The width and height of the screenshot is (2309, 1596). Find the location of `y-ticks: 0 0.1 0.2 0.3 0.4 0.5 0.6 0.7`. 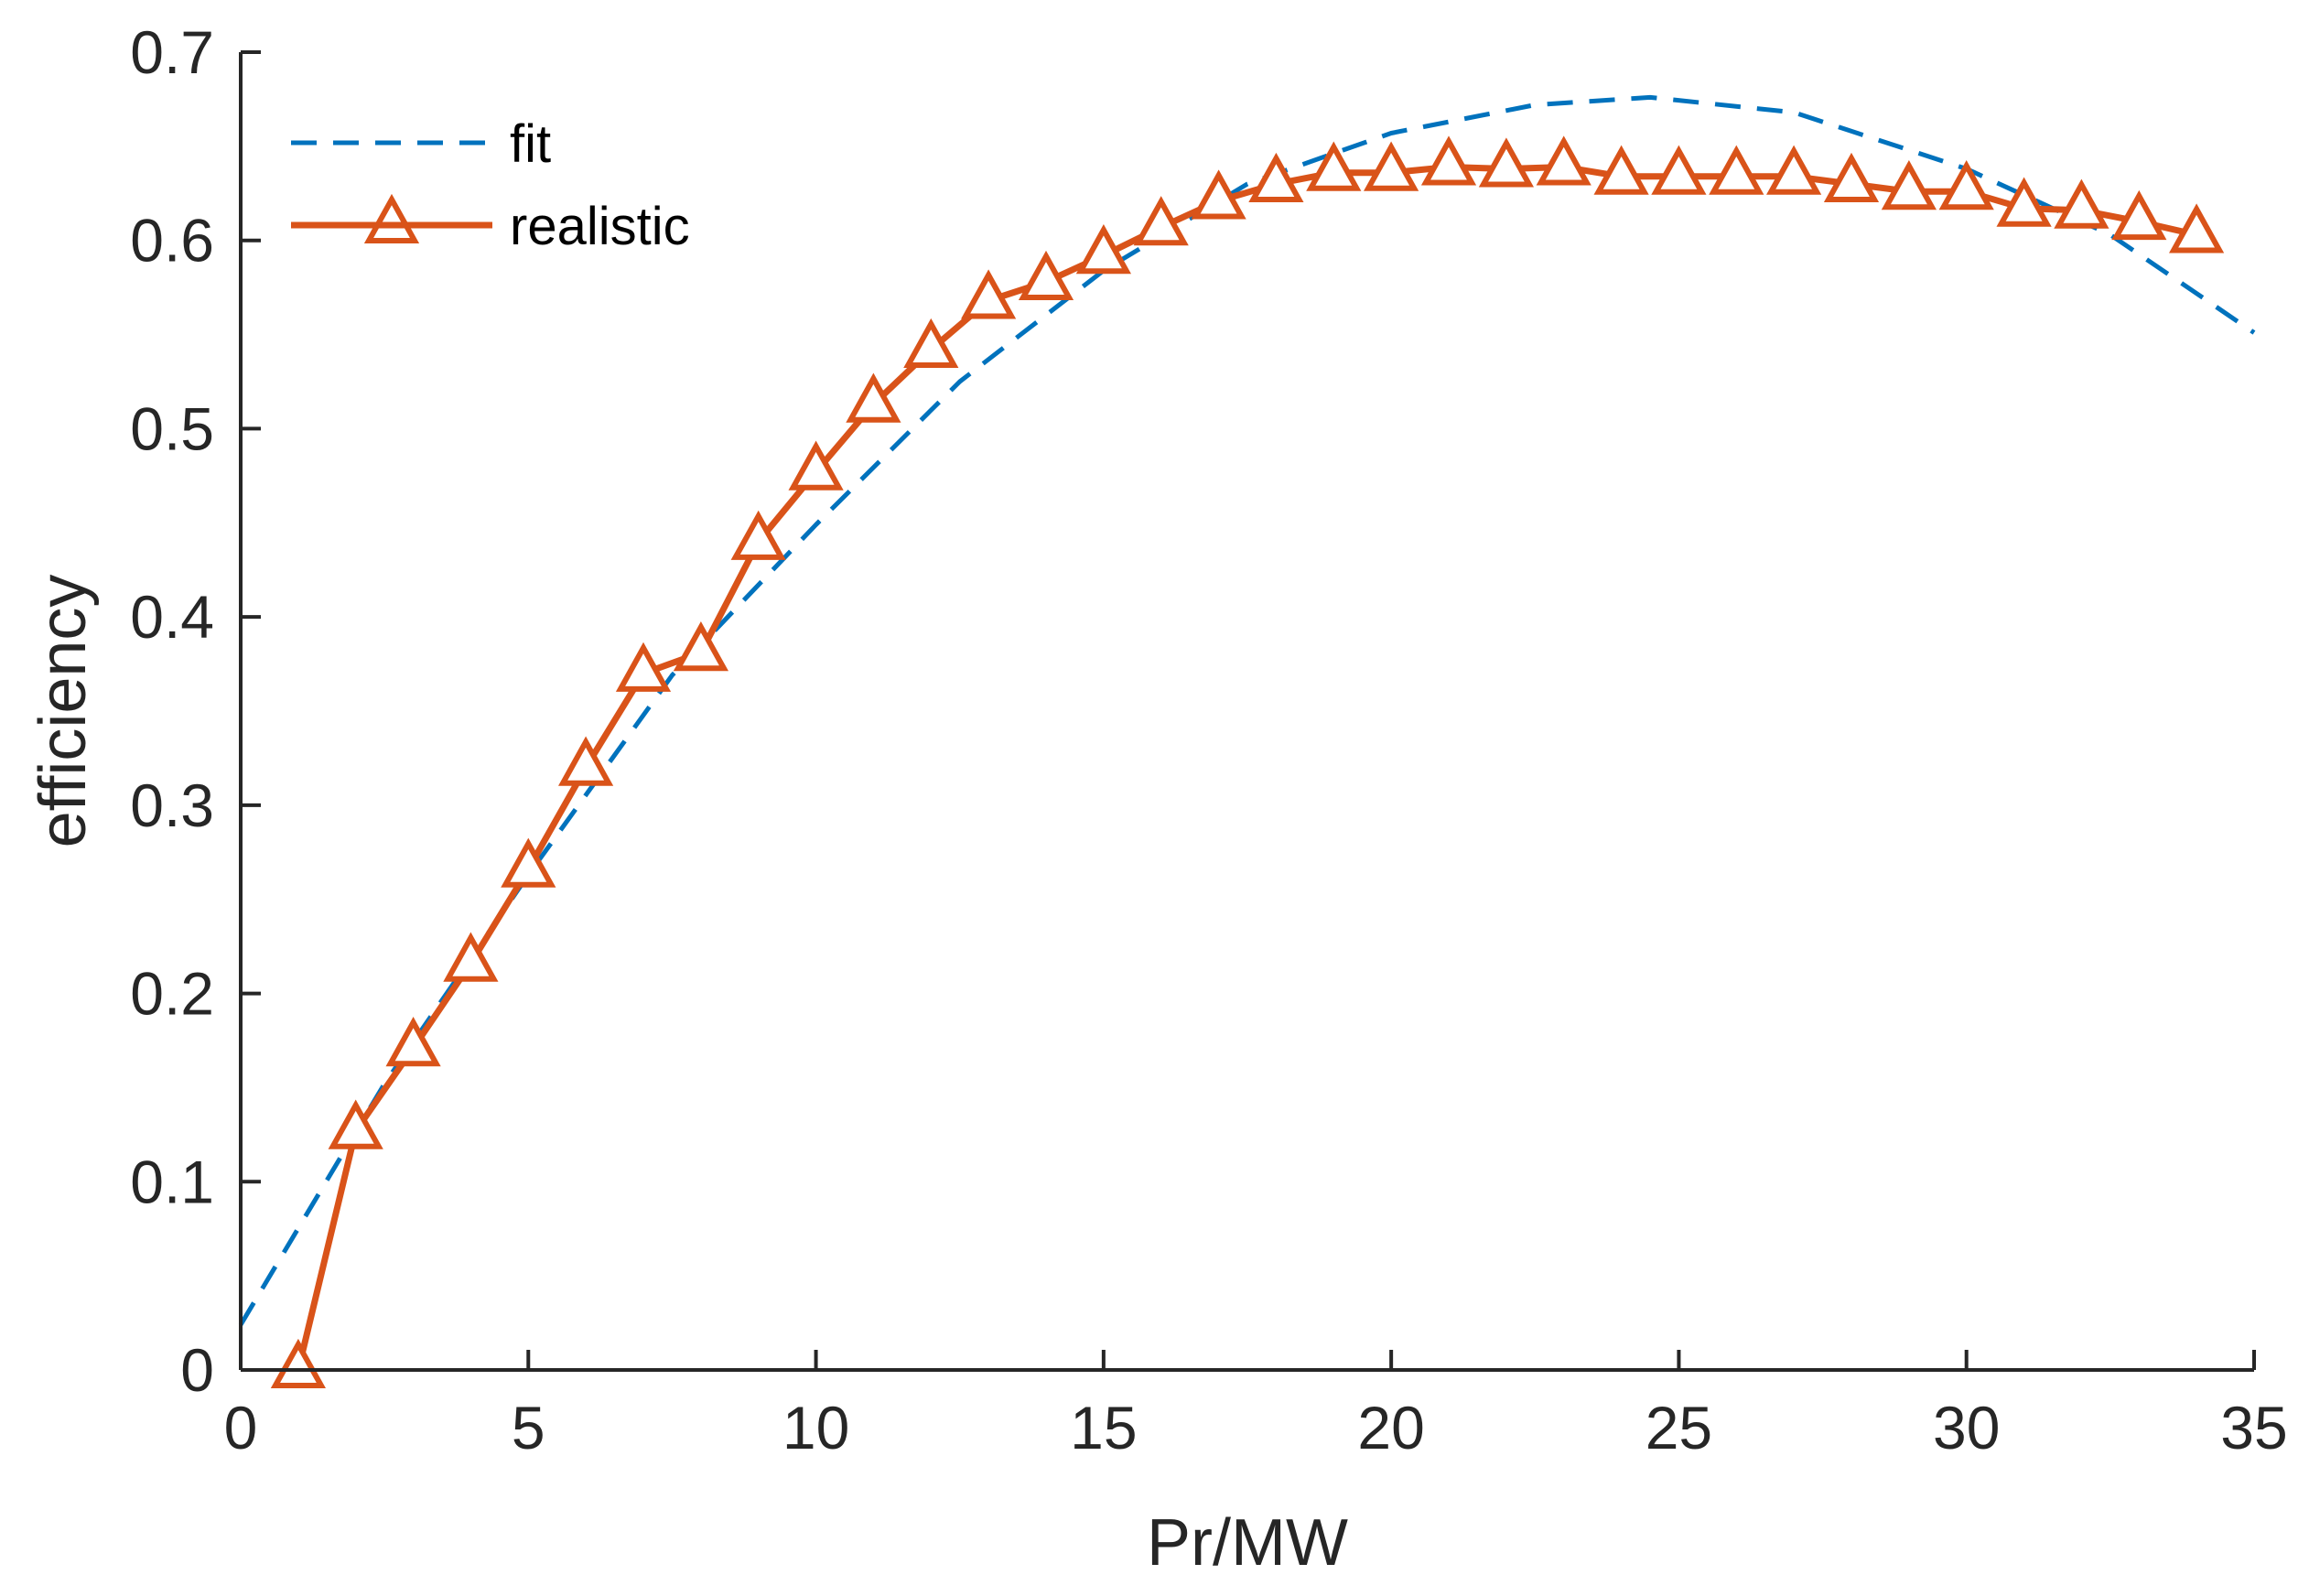

y-ticks: 0 0.1 0.2 0.3 0.4 0.5 0.6 0.7 is located at coordinates (195, 711).